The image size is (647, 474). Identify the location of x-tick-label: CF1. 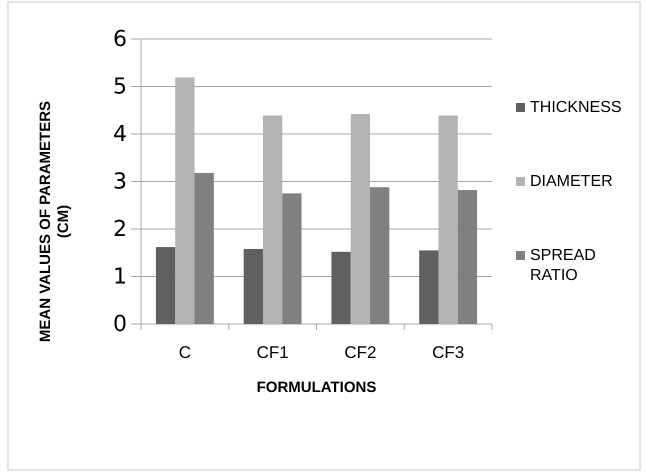
(272, 352).